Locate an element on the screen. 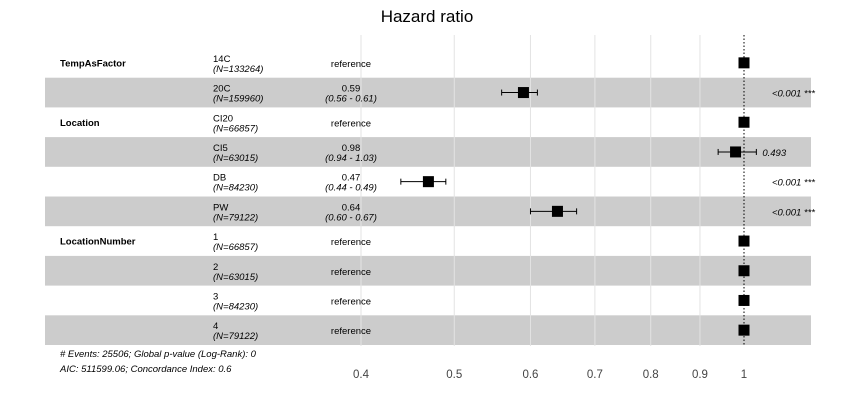 The width and height of the screenshot is (853, 405). variable-label: TempAsFactor is located at coordinates (93, 63).